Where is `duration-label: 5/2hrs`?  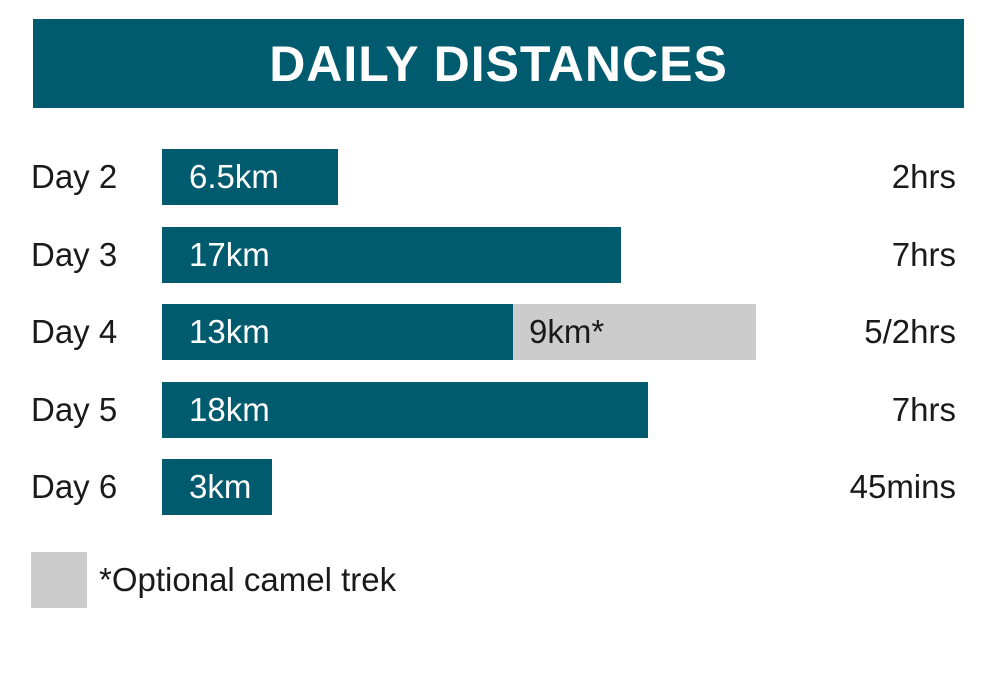
duration-label: 5/2hrs is located at coordinates (910, 331).